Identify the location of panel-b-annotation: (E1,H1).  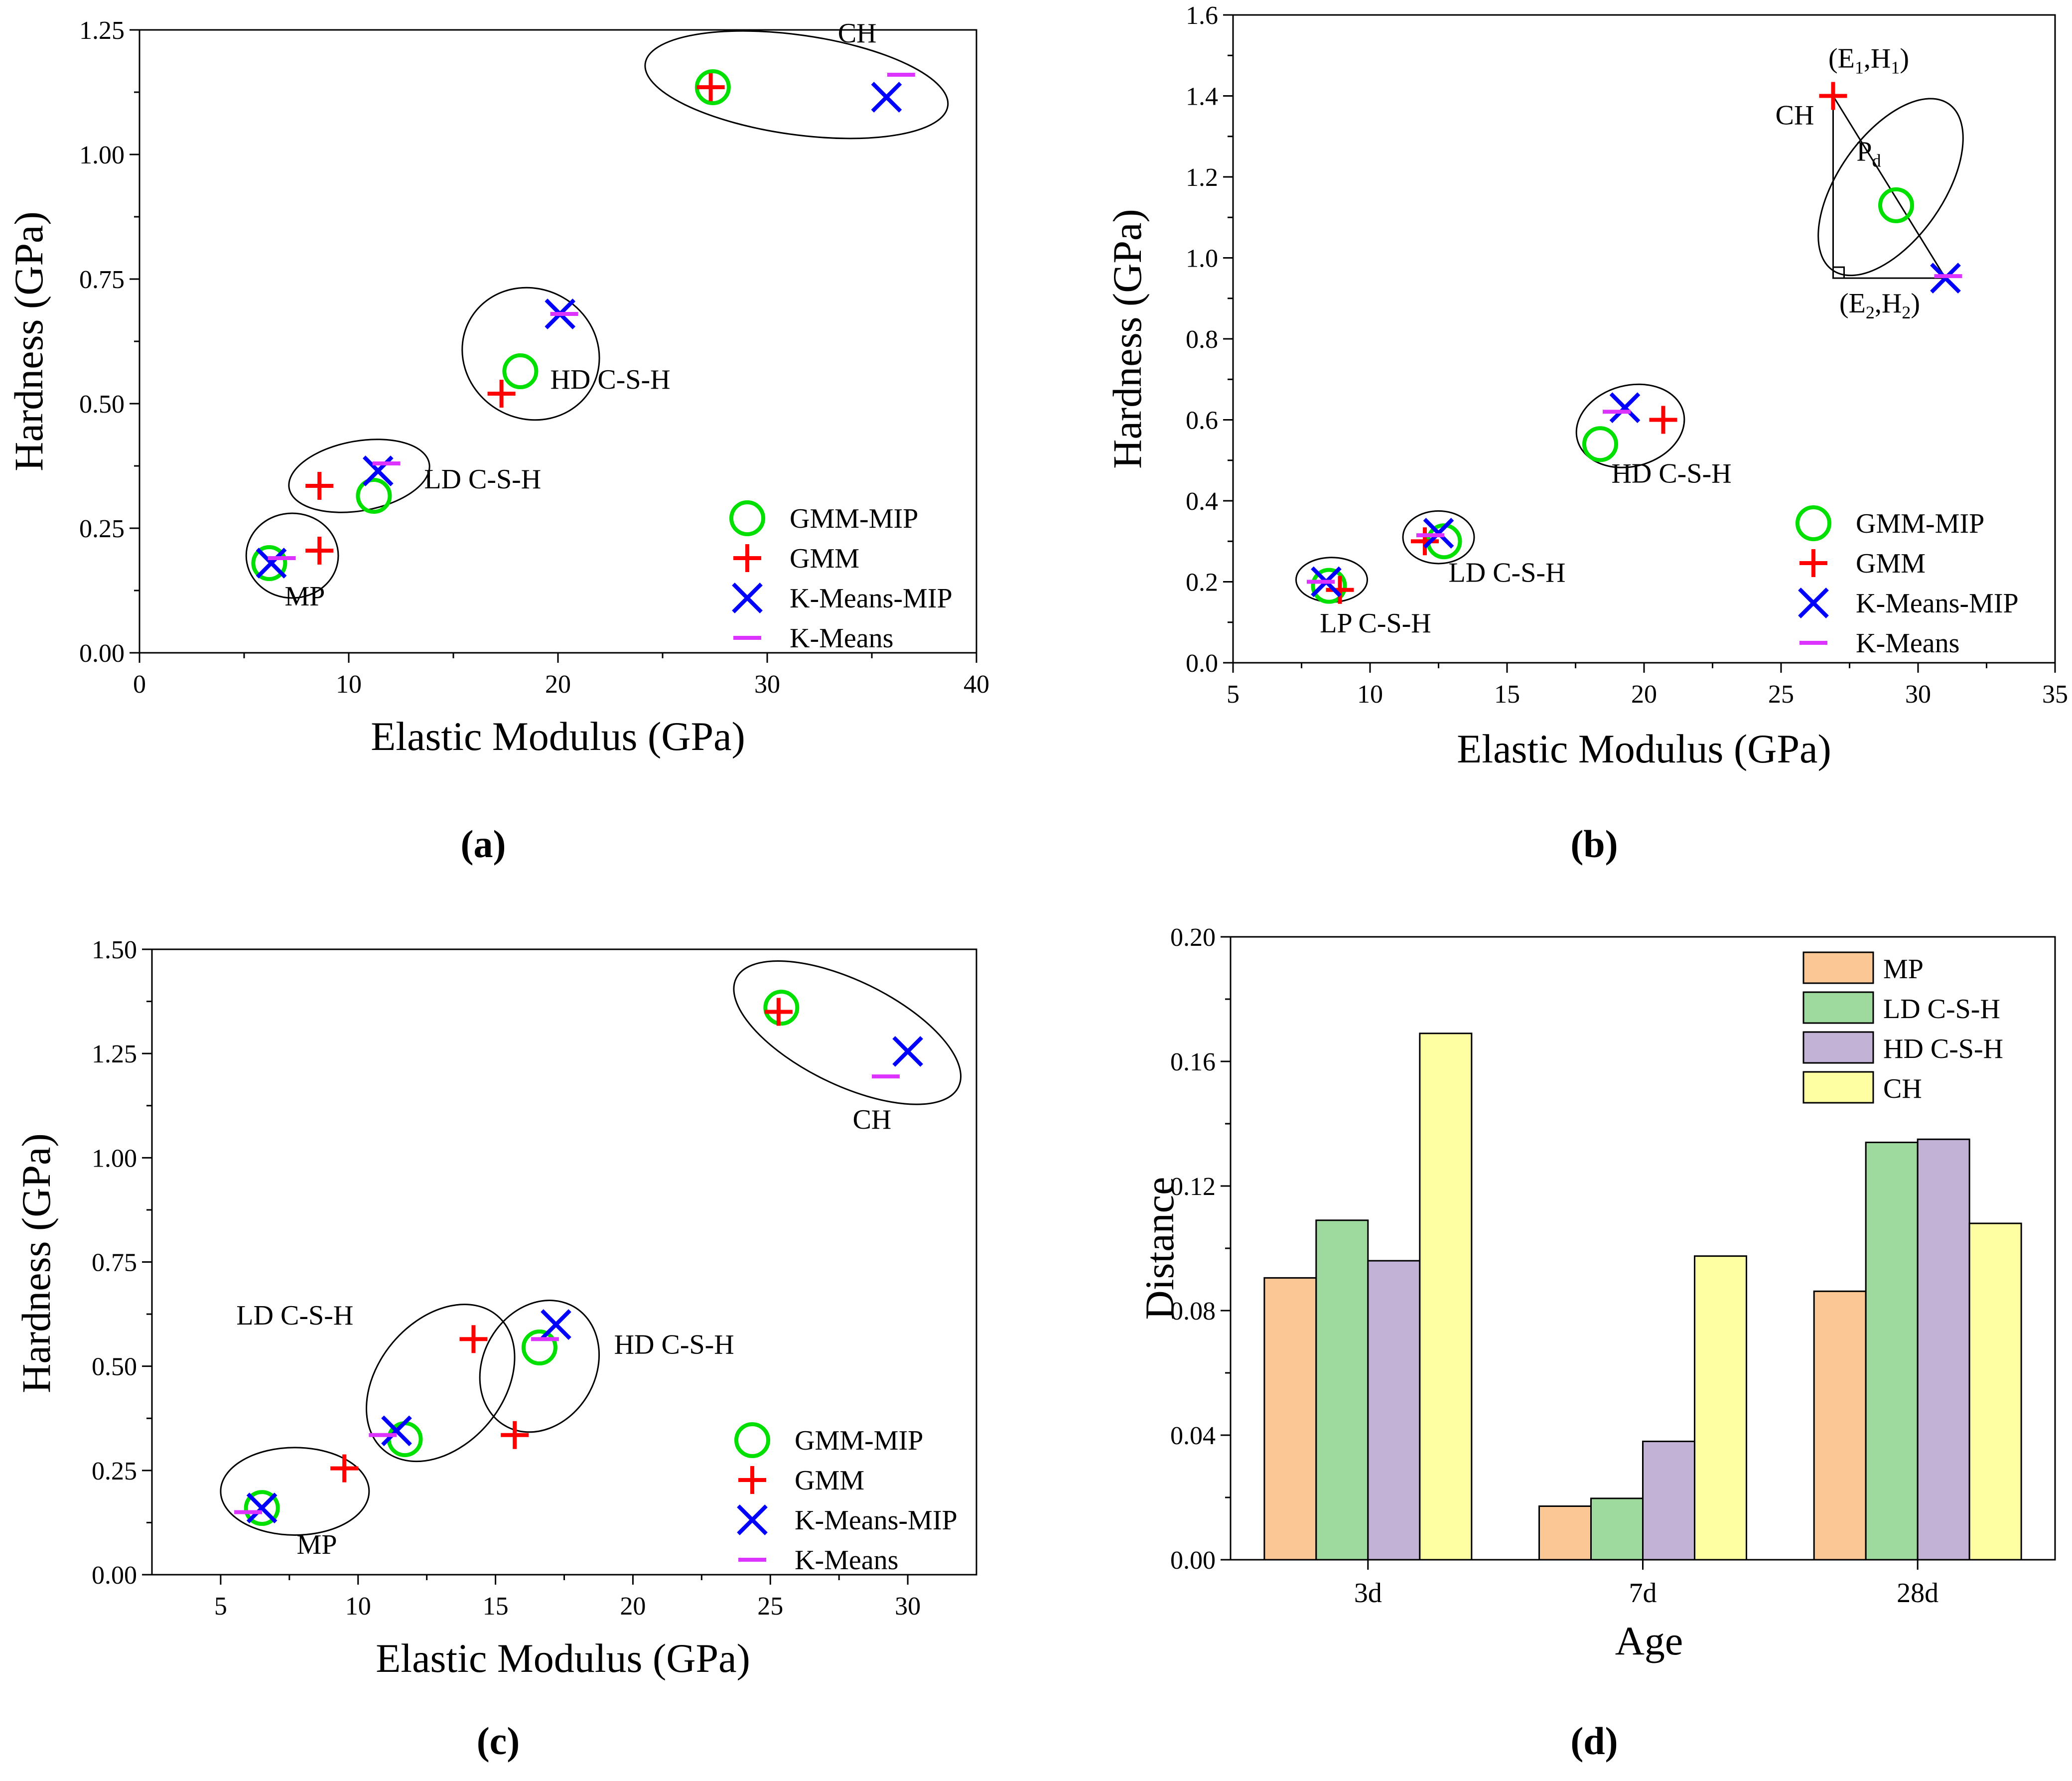
(1868, 60).